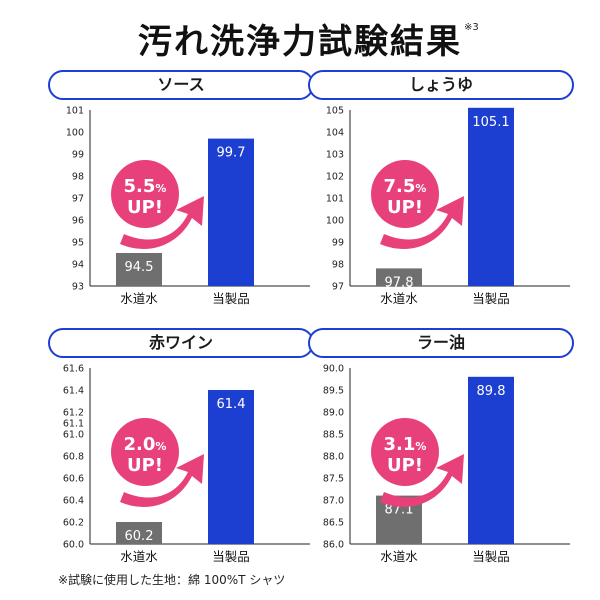 The height and width of the screenshot is (600, 600). Describe the element at coordinates (73, 479) in the screenshot. I see `y-tick-label: 60.6` at that location.